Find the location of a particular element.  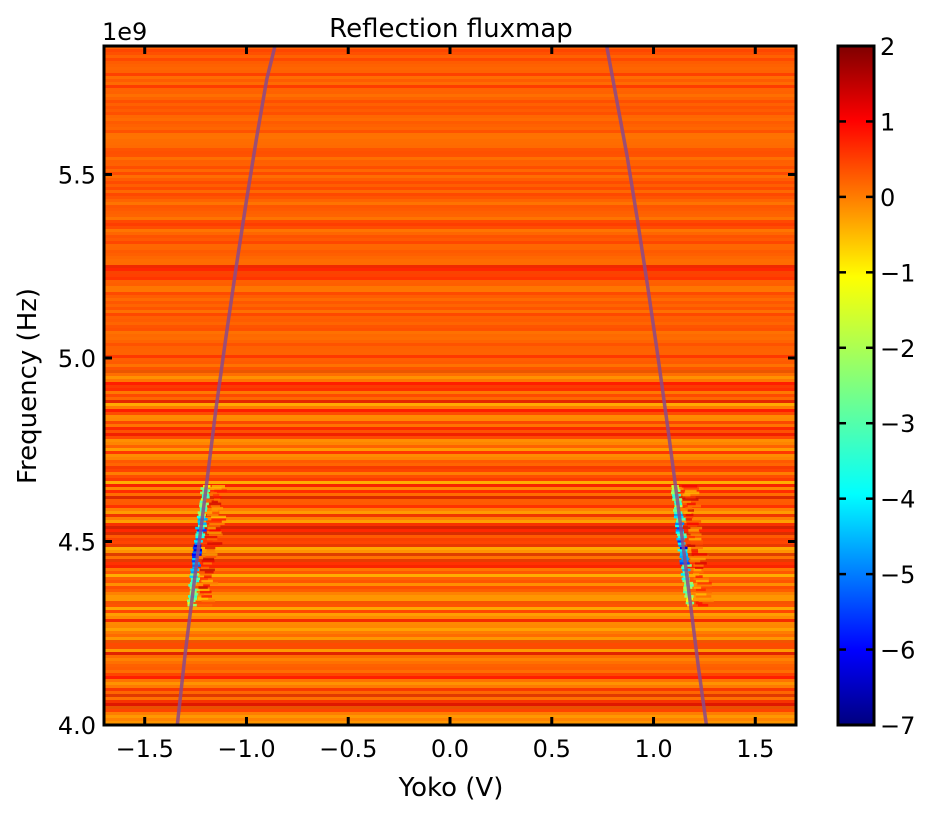

colorbar-tick-label: −1 is located at coordinates (897, 273).